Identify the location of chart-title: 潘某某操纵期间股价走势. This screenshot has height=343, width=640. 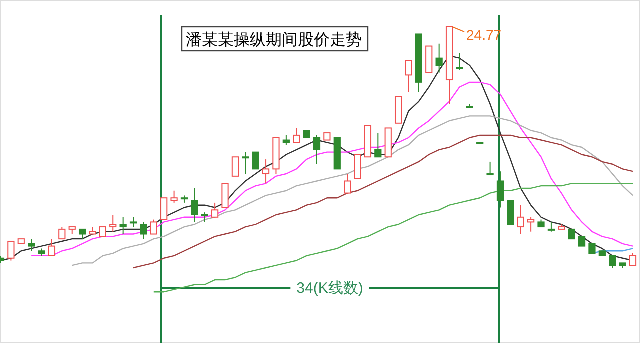
(274, 40).